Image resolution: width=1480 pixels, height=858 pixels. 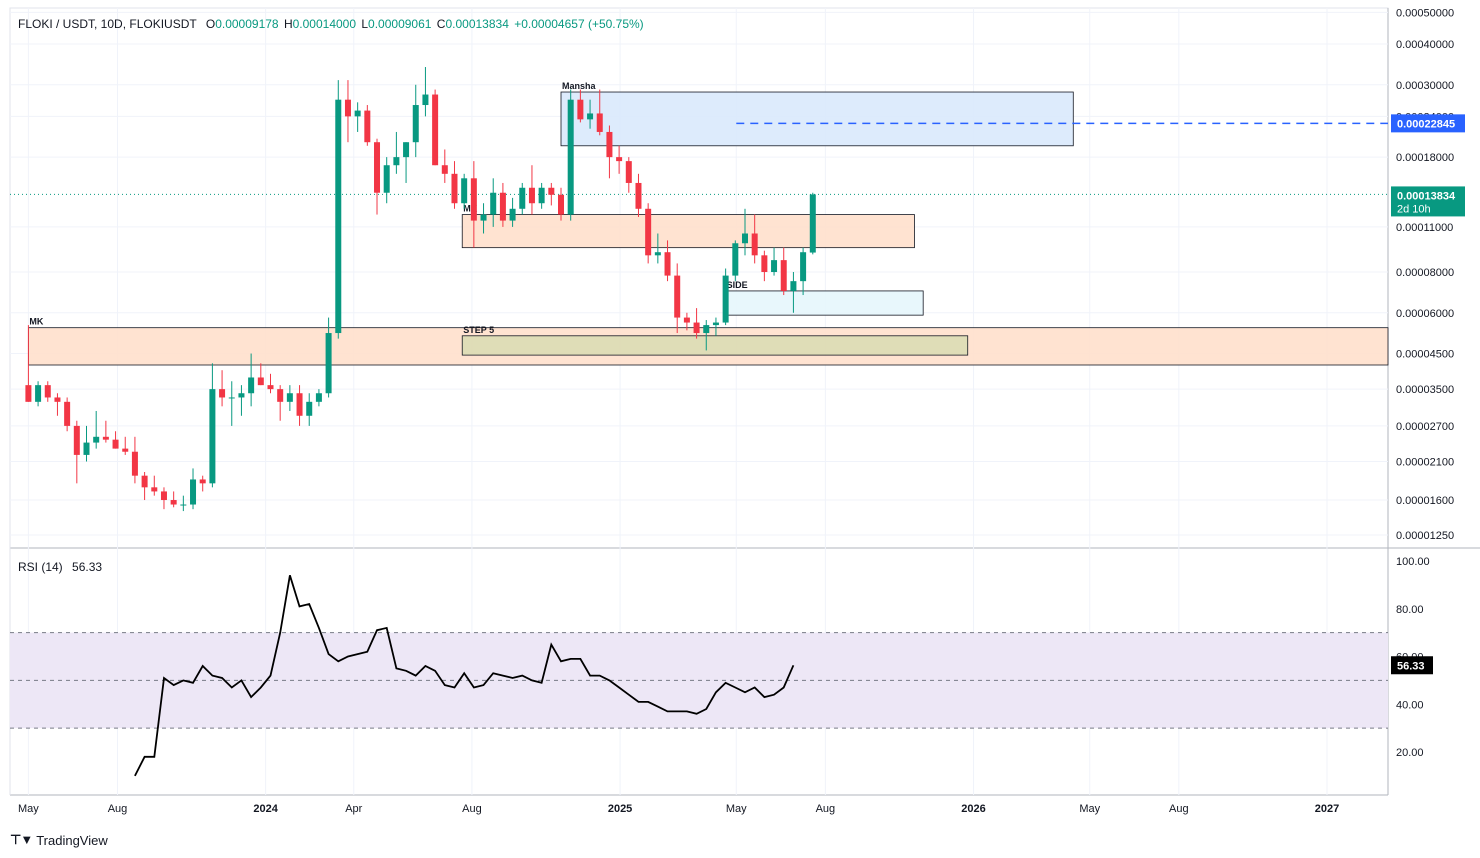 I want to click on high-label: H, so click(x=288, y=24).